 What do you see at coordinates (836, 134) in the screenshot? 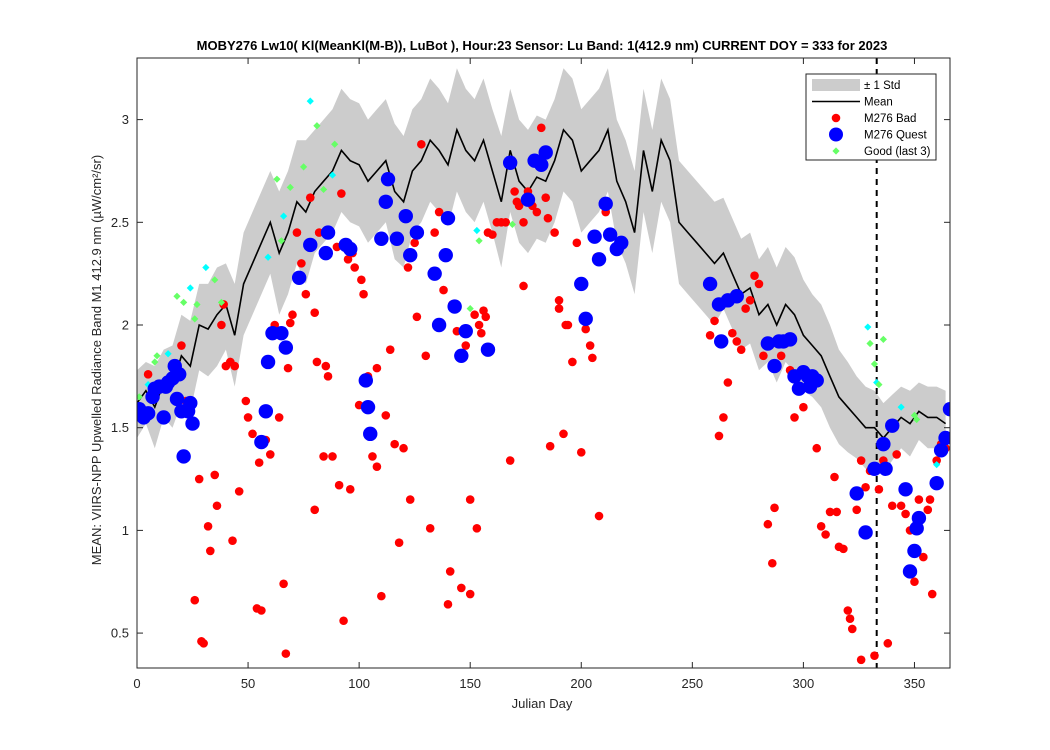
I see `legend-quest-swatch` at bounding box center [836, 134].